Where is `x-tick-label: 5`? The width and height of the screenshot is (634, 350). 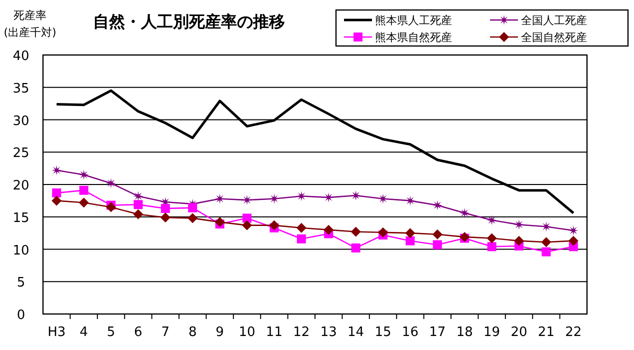 x-tick-label: 5 is located at coordinates (111, 332).